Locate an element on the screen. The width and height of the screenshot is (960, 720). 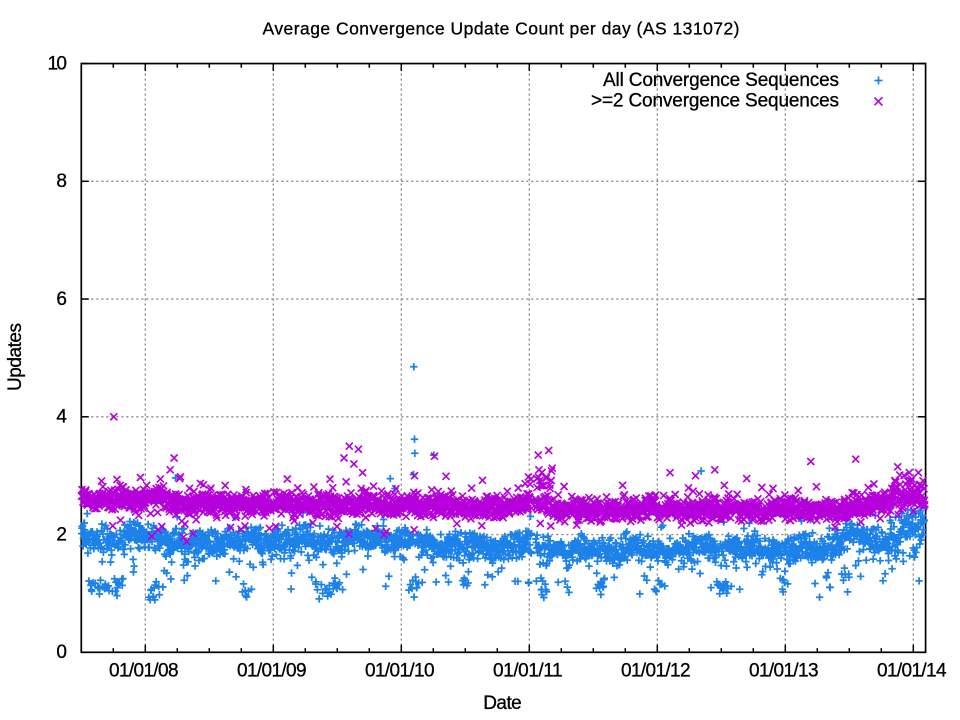
svg-text: Updates is located at coordinates (15, 357).